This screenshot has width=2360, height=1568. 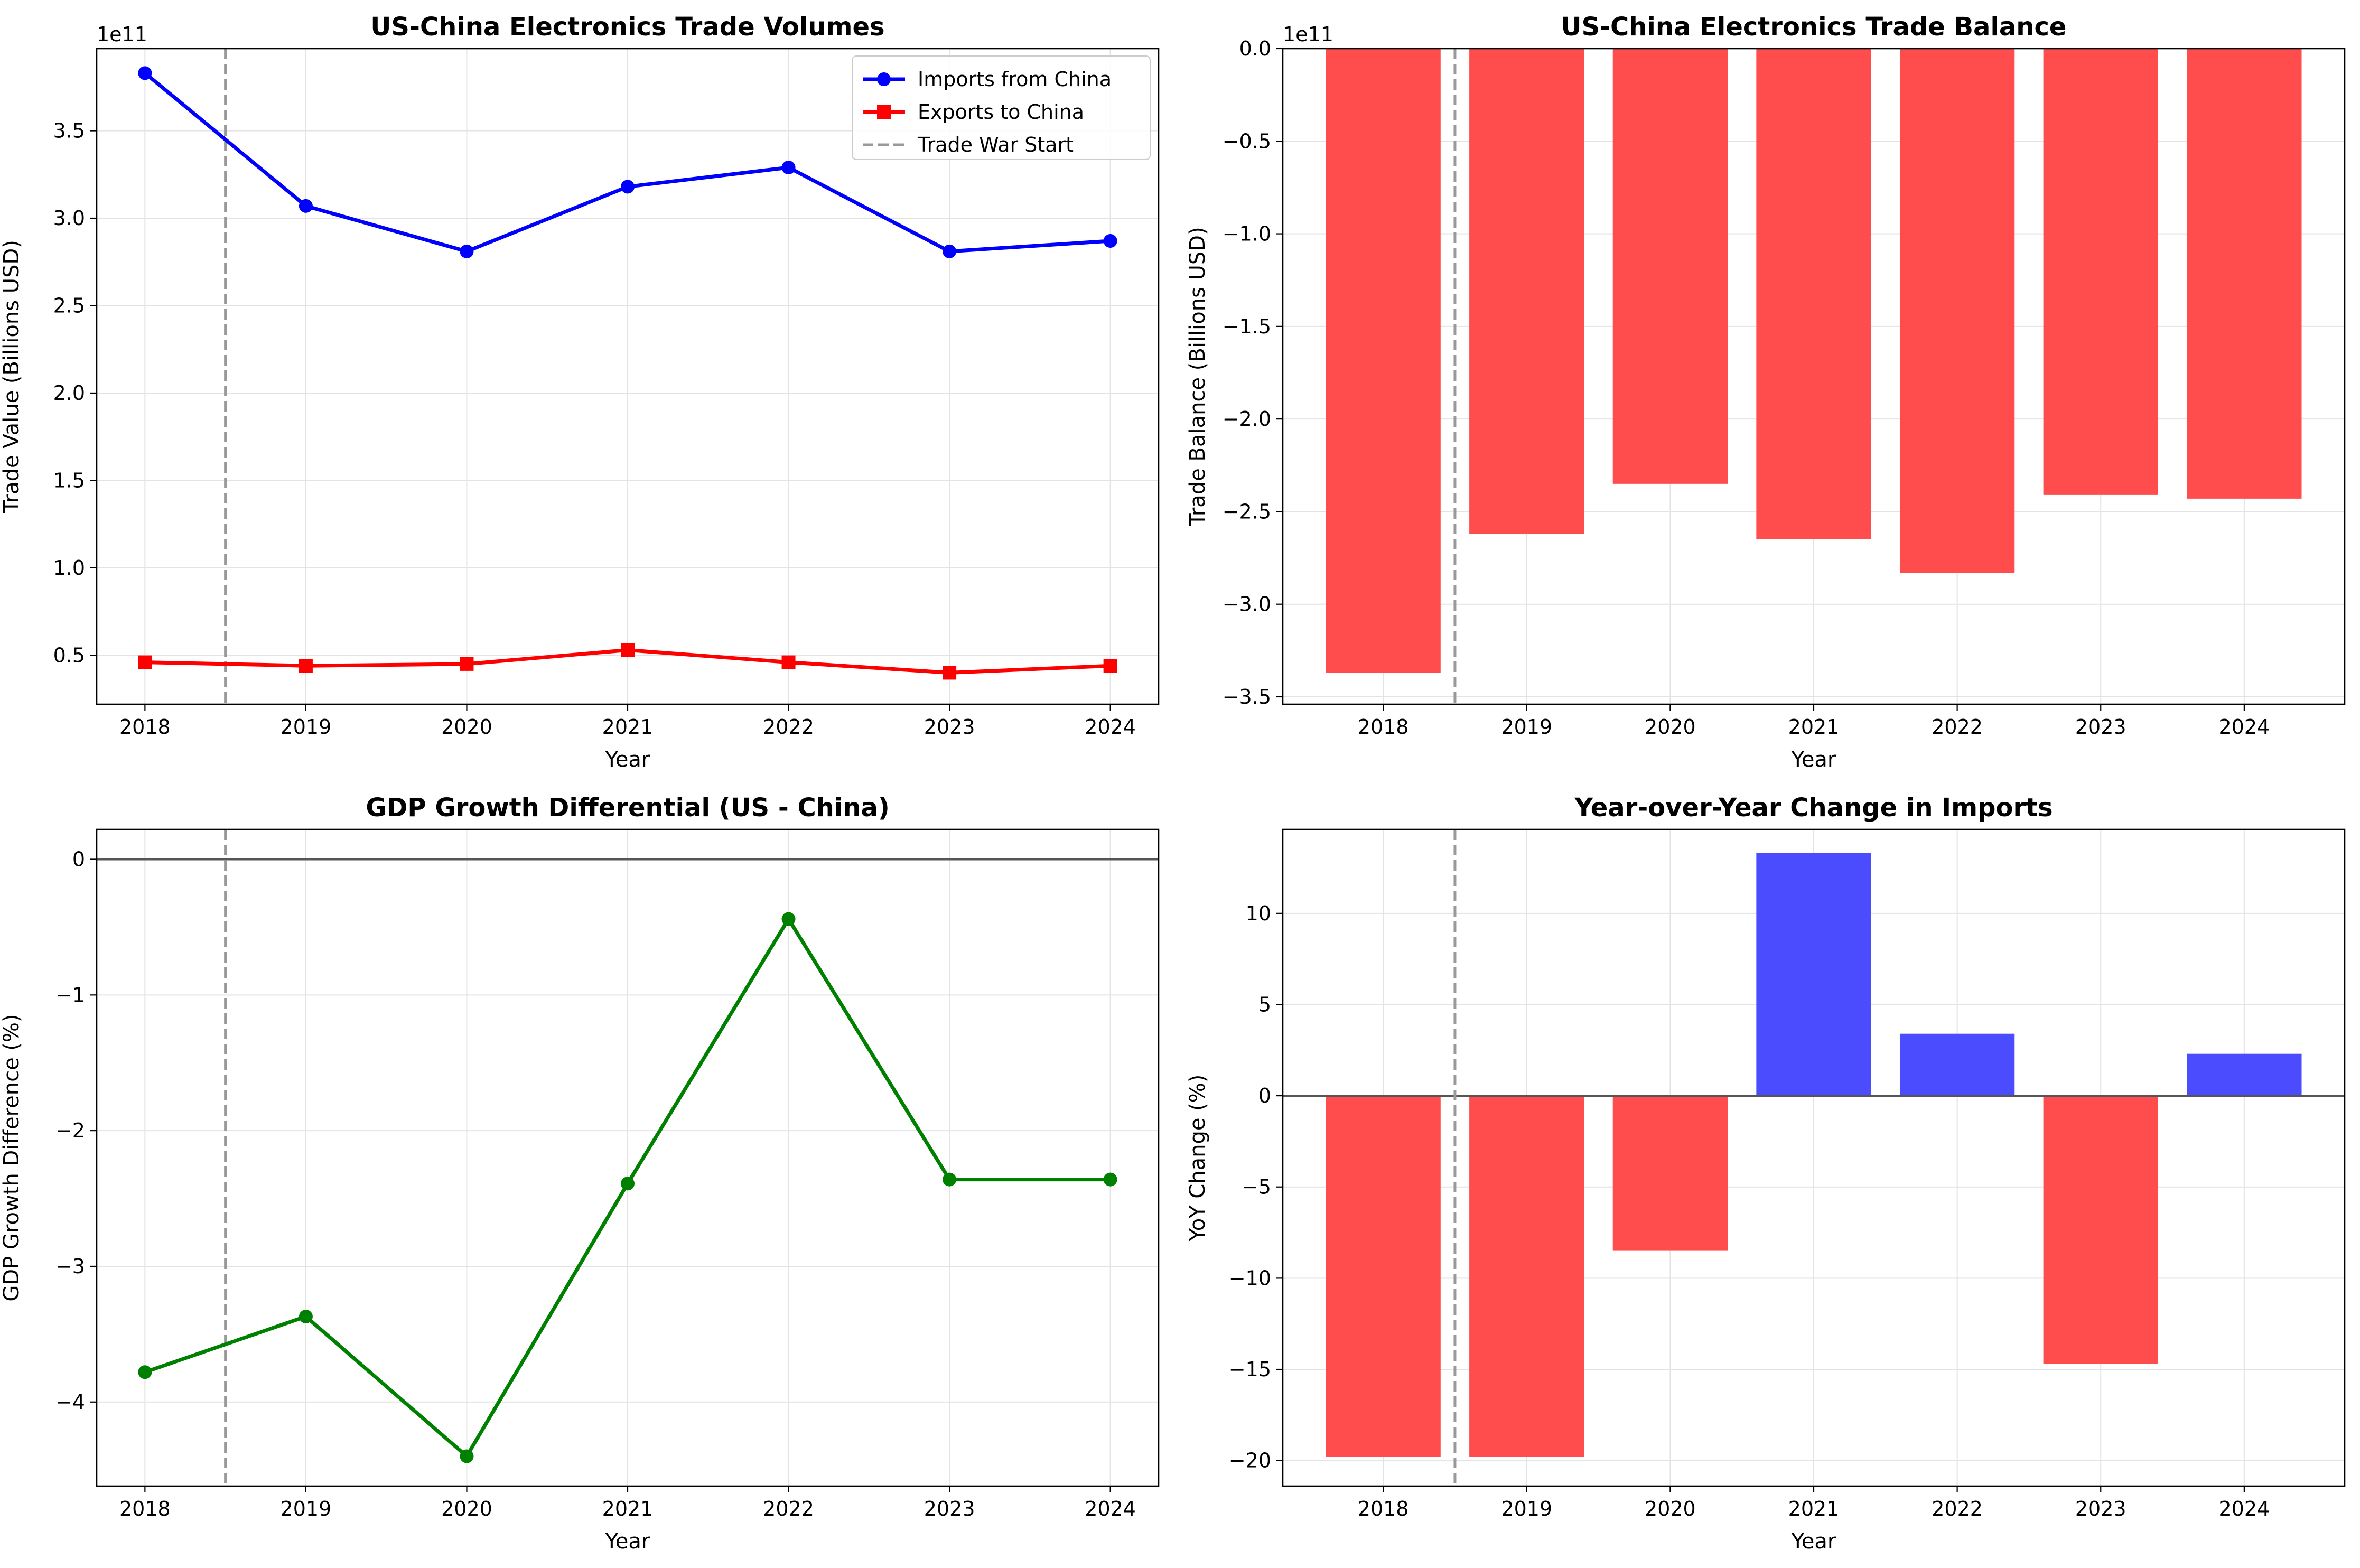 I want to click on y-tick-label: −2.5, so click(x=1247, y=511).